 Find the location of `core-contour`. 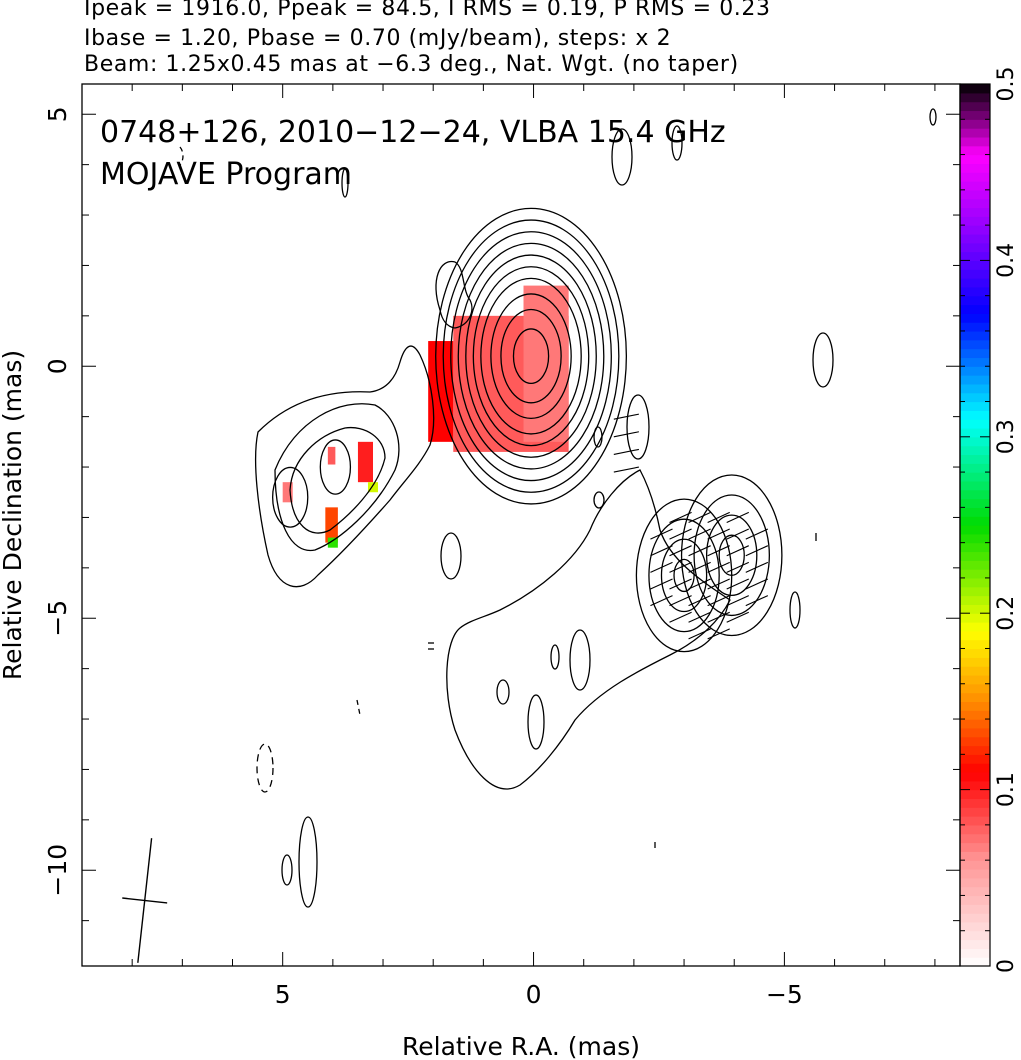

core-contour is located at coordinates (531, 356).